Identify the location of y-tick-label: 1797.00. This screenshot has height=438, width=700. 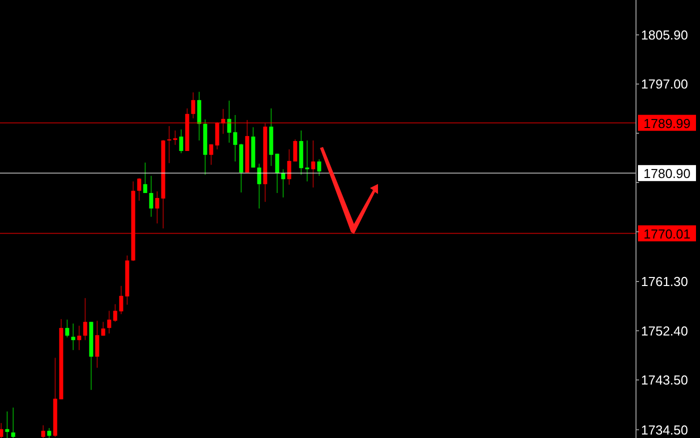
(664, 84).